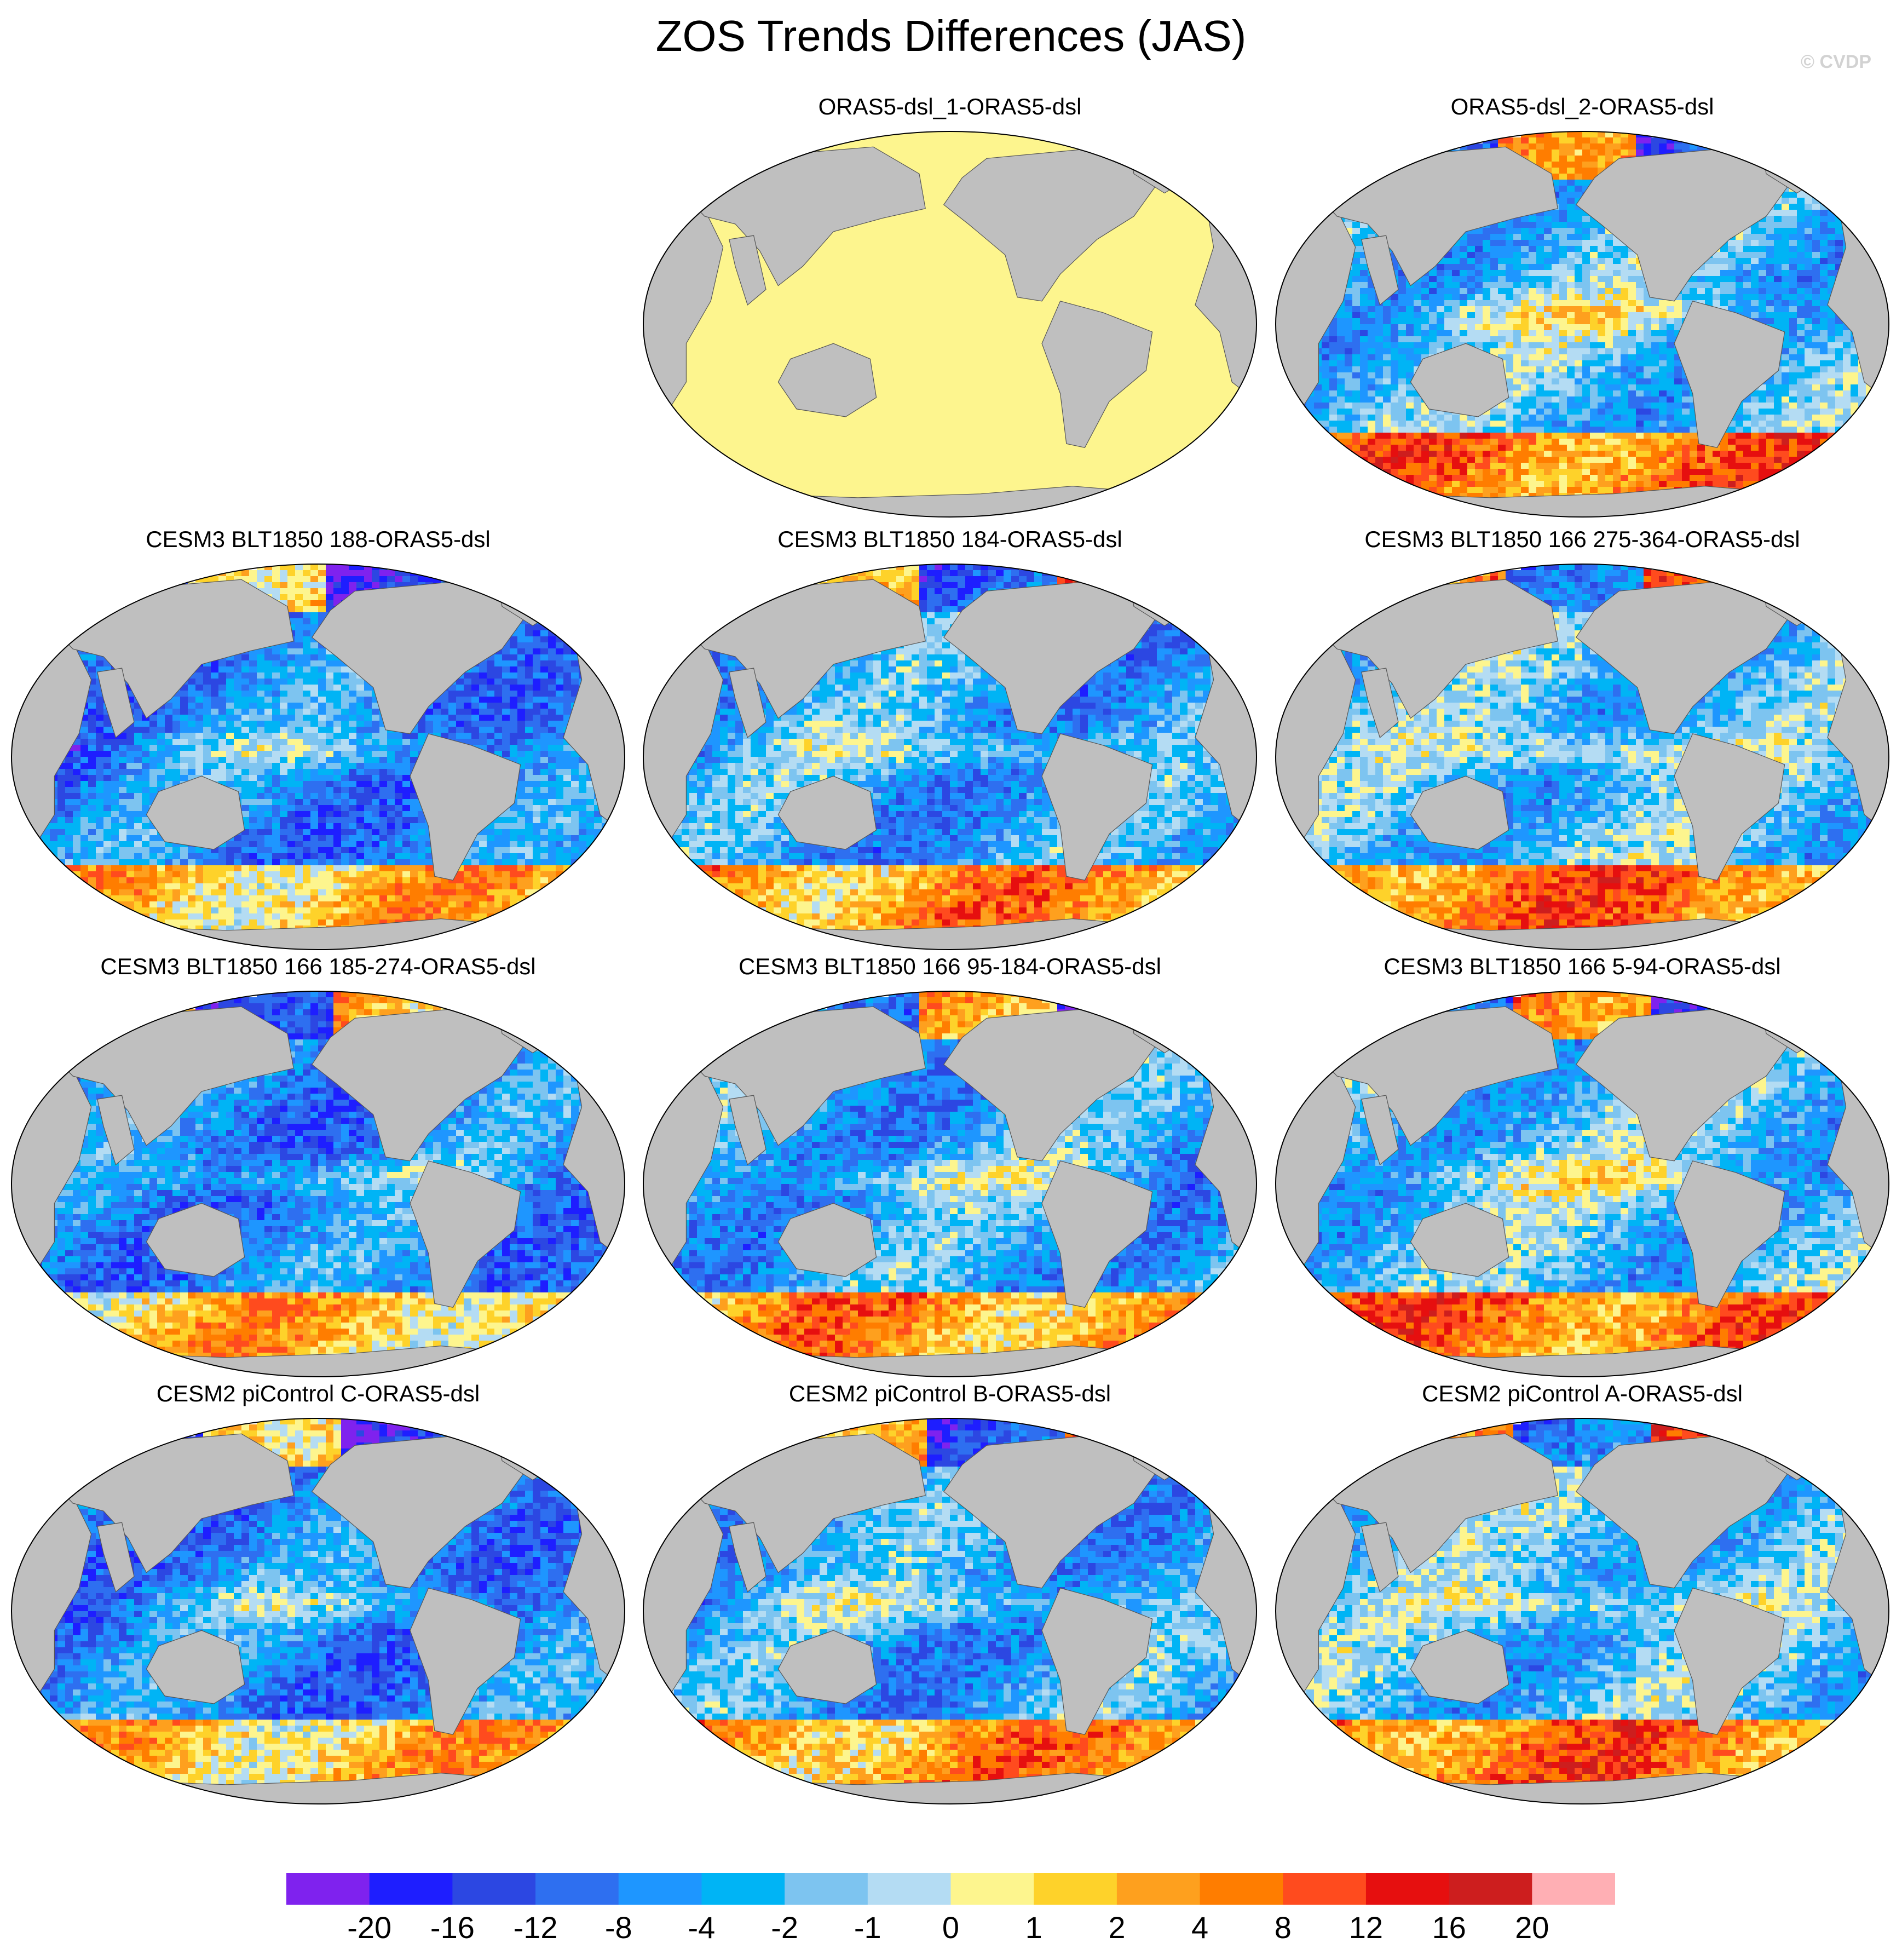  What do you see at coordinates (318, 306) in the screenshot?
I see `map-panel` at bounding box center [318, 306].